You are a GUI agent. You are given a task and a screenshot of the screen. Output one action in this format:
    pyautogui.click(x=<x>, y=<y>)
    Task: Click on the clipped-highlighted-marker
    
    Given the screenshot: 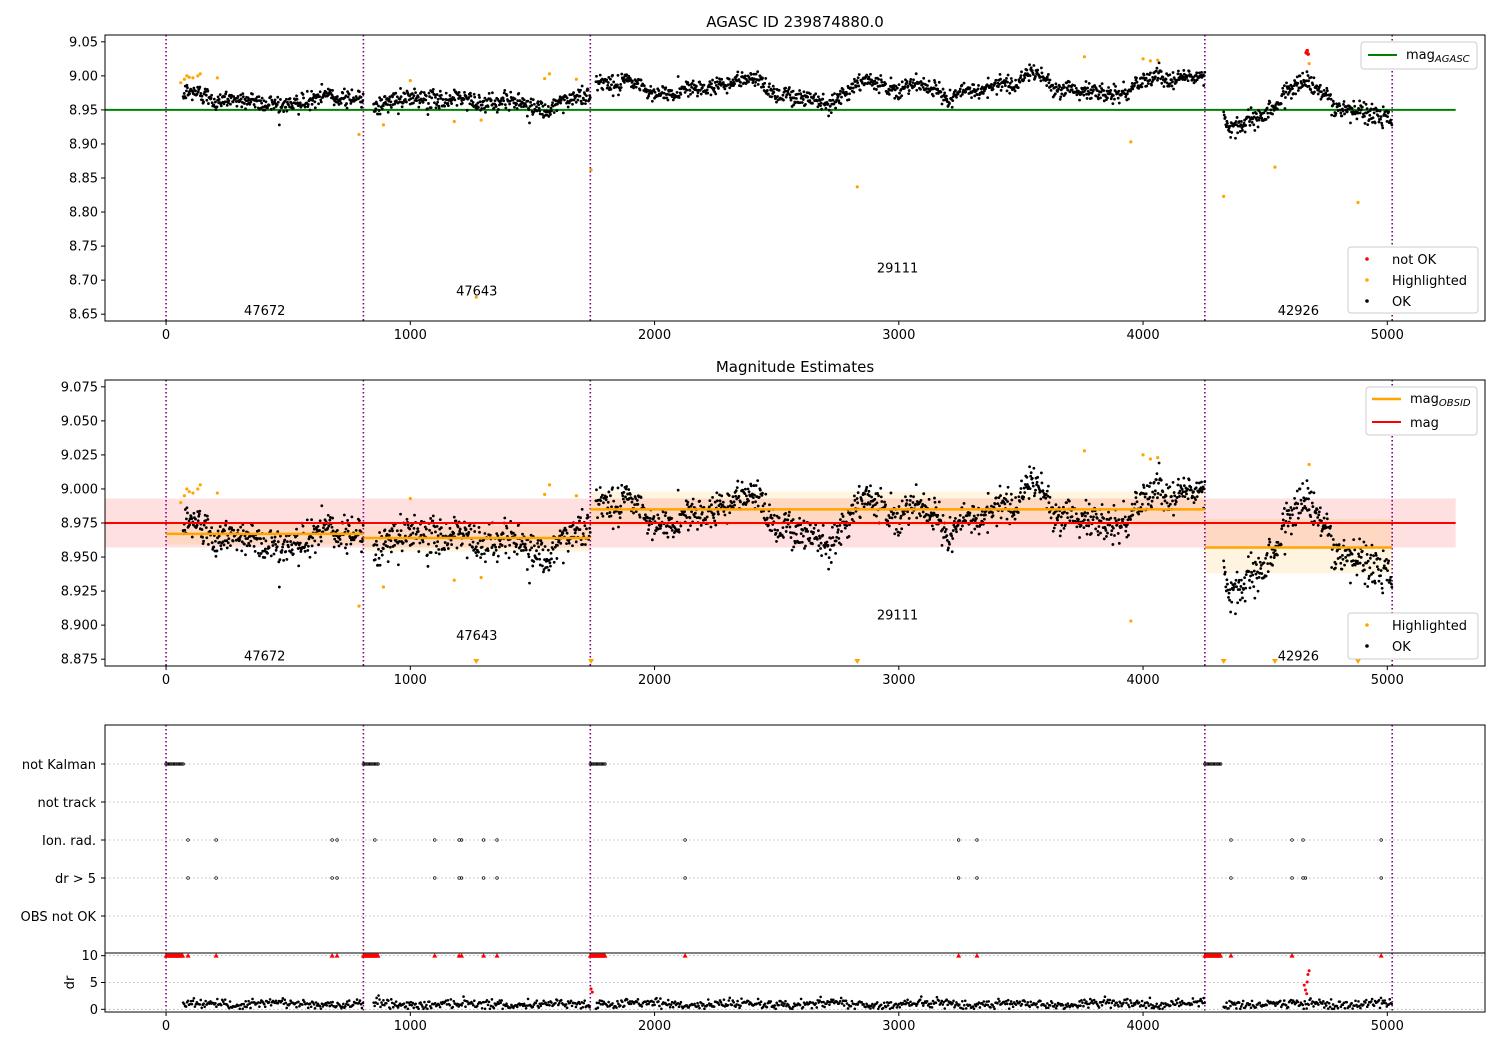 What is the action you would take?
    pyautogui.click(x=476, y=661)
    